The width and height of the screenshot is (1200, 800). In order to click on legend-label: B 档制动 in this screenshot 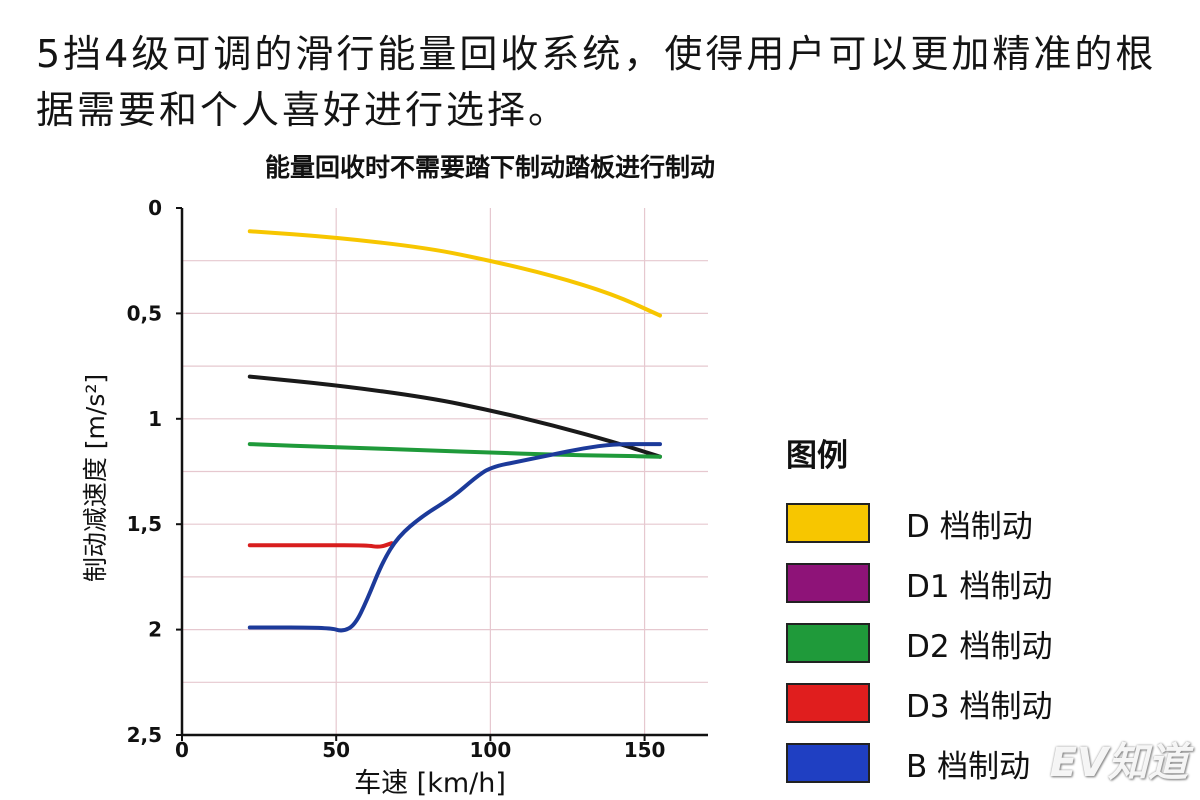, I will do `click(968, 766)`.